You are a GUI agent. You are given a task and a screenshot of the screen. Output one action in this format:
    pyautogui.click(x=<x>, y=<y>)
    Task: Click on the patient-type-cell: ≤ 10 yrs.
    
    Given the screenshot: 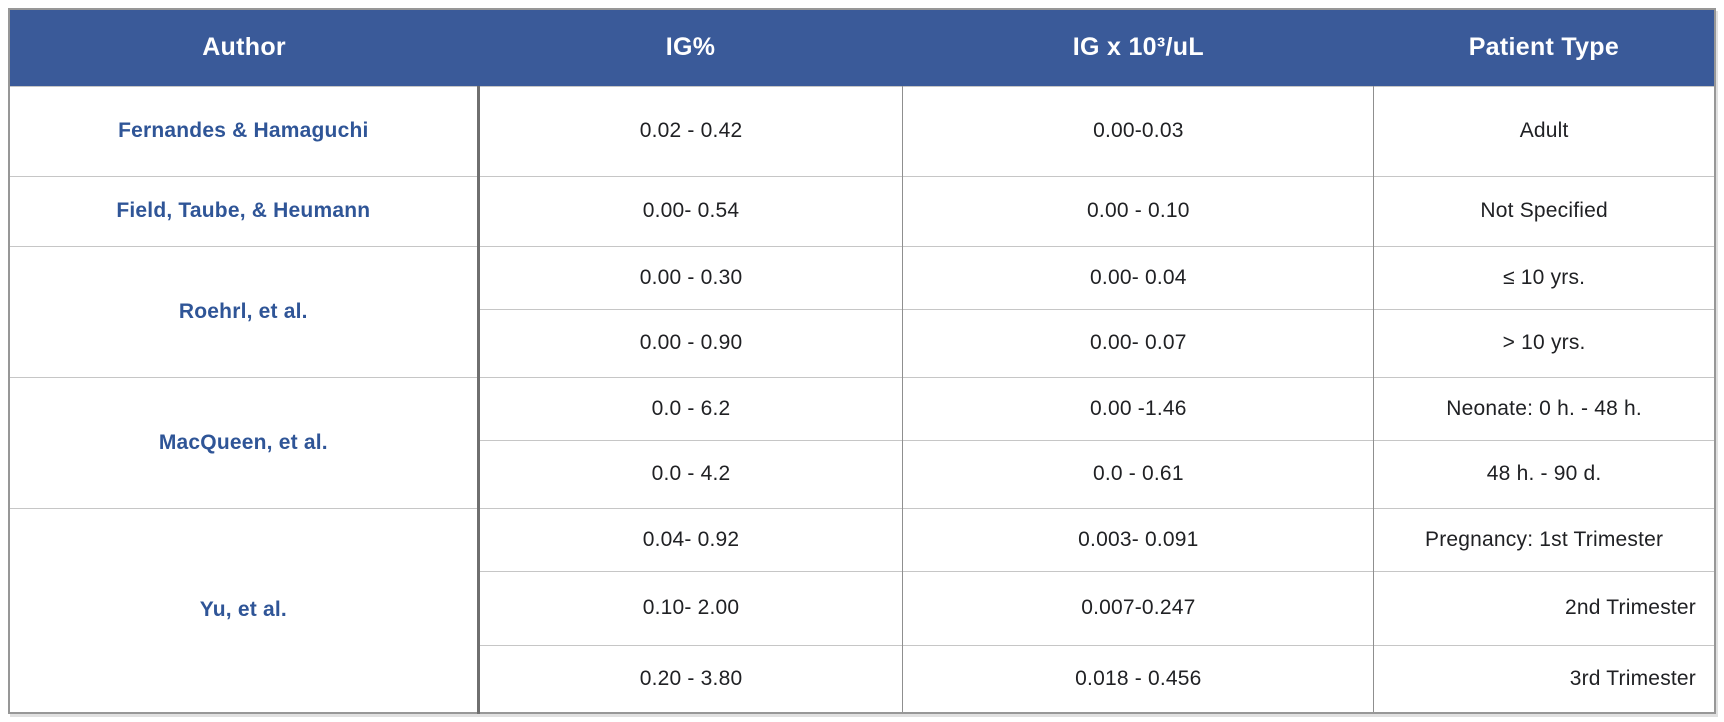 What is the action you would take?
    pyautogui.click(x=1544, y=277)
    